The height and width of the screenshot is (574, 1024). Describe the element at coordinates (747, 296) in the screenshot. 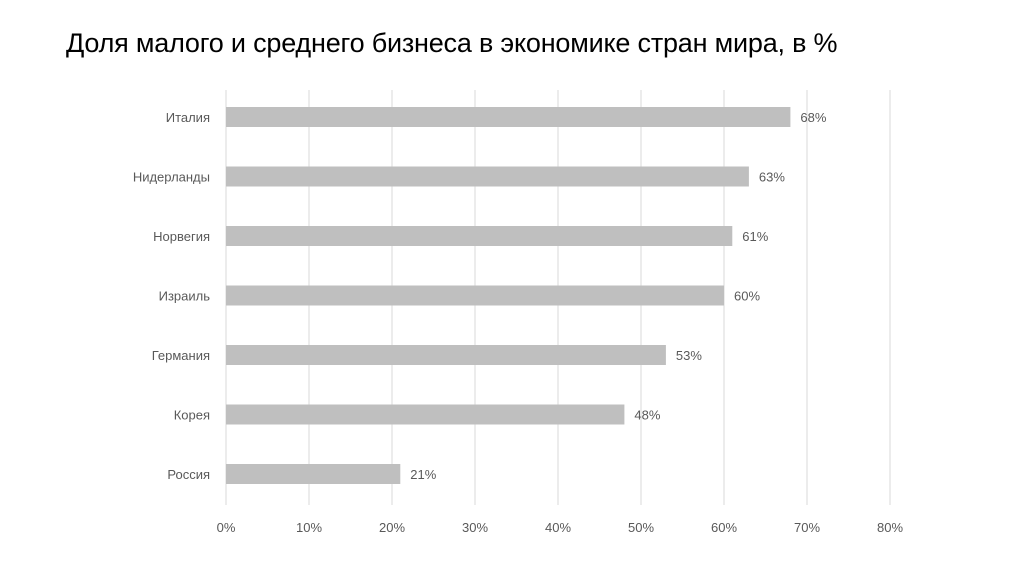

I see `data-label: 60%` at that location.